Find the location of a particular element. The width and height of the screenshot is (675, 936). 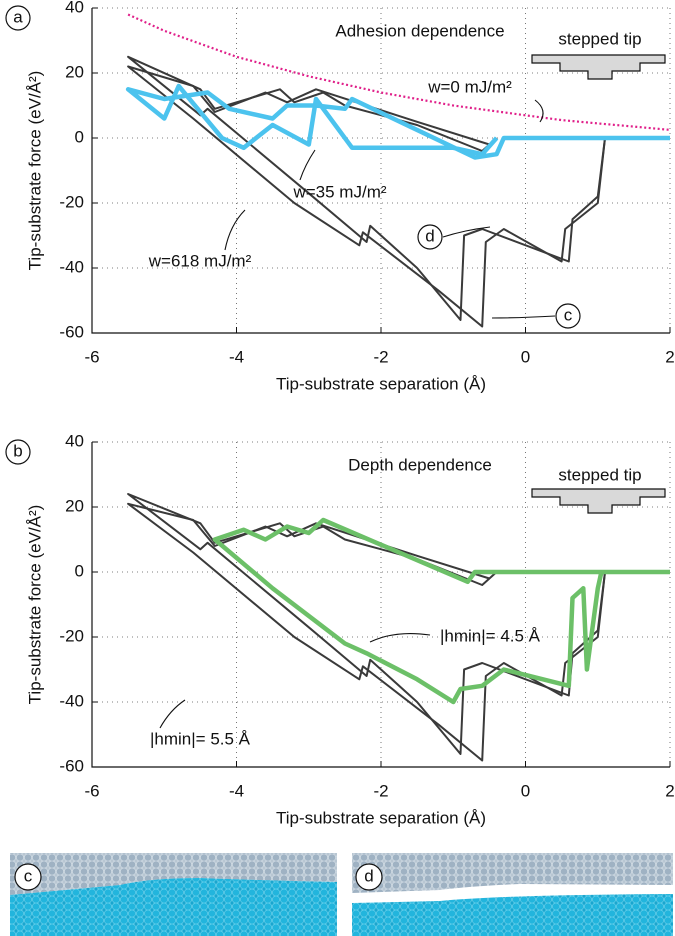

chart-title: Depth dependence is located at coordinates (420, 464).